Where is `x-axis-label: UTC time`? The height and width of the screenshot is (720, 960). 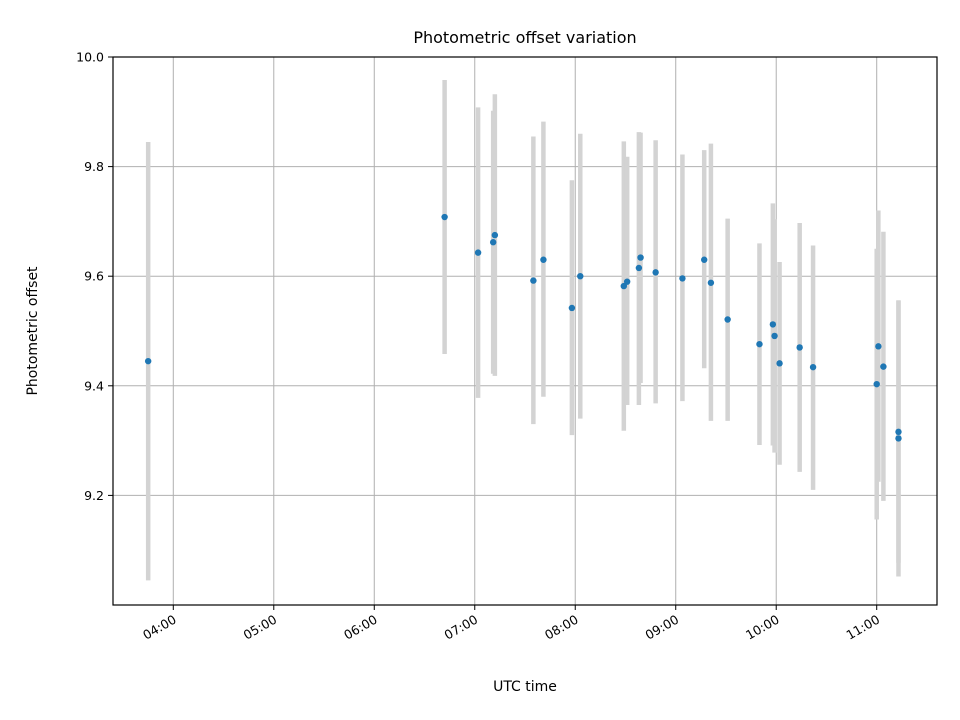
x-axis-label: UTC time is located at coordinates (525, 687).